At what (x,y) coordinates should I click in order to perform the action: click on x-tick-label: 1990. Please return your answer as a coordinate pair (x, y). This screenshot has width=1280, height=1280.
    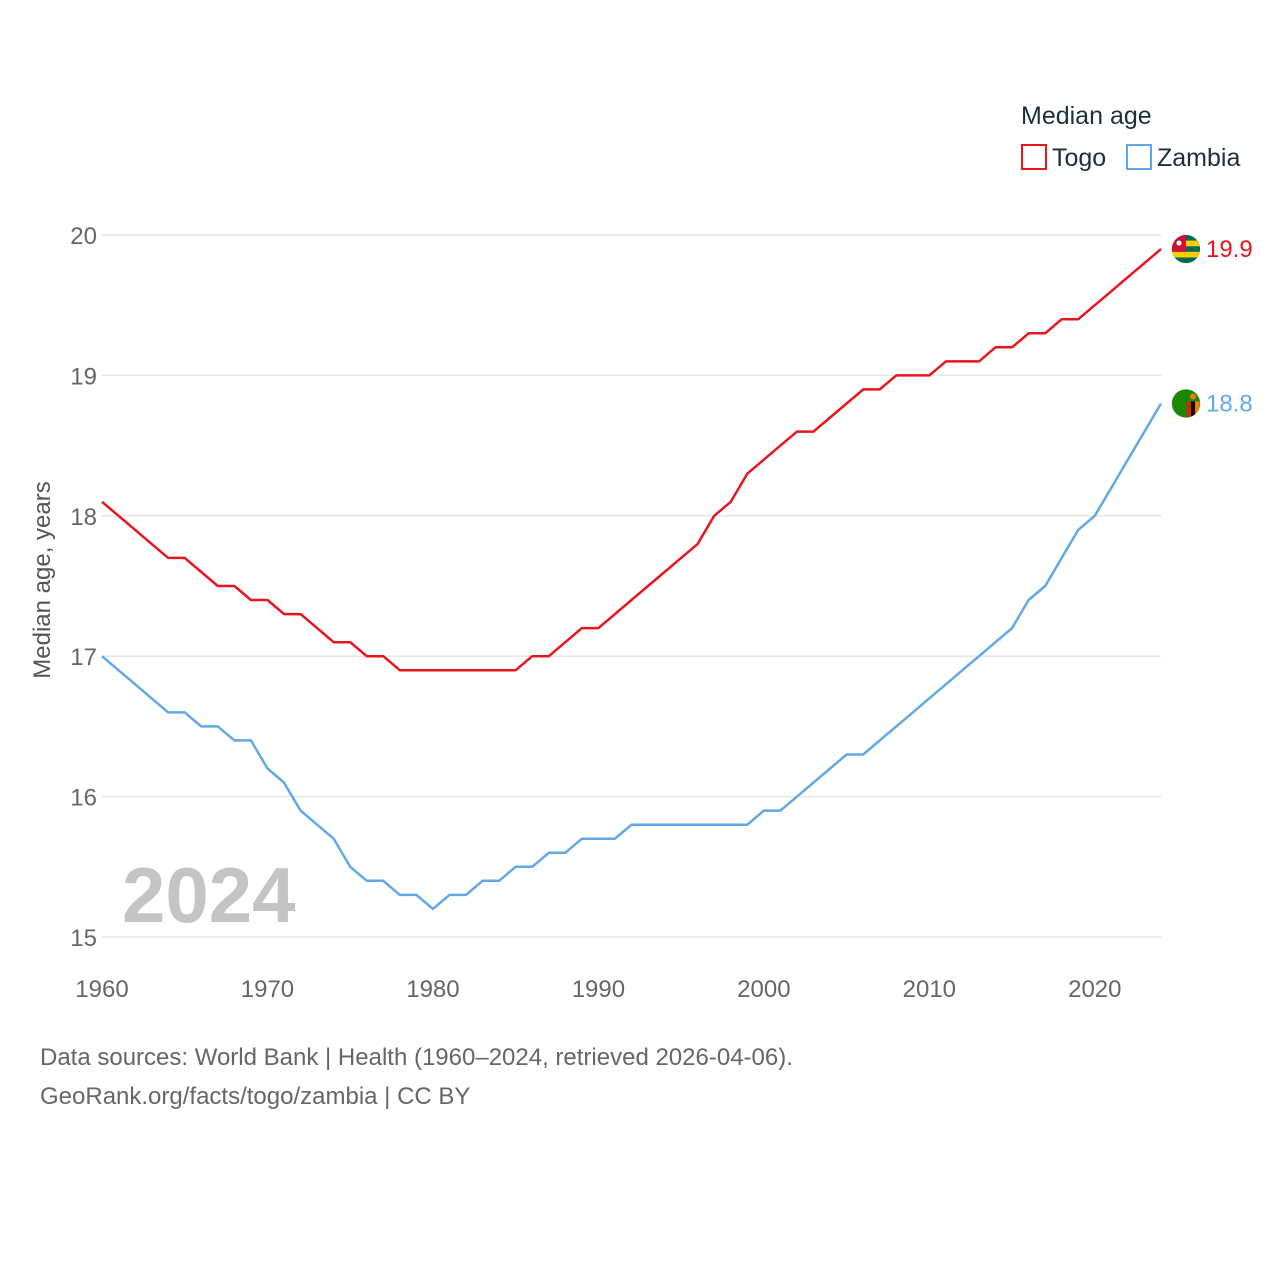
    Looking at the image, I should click on (598, 989).